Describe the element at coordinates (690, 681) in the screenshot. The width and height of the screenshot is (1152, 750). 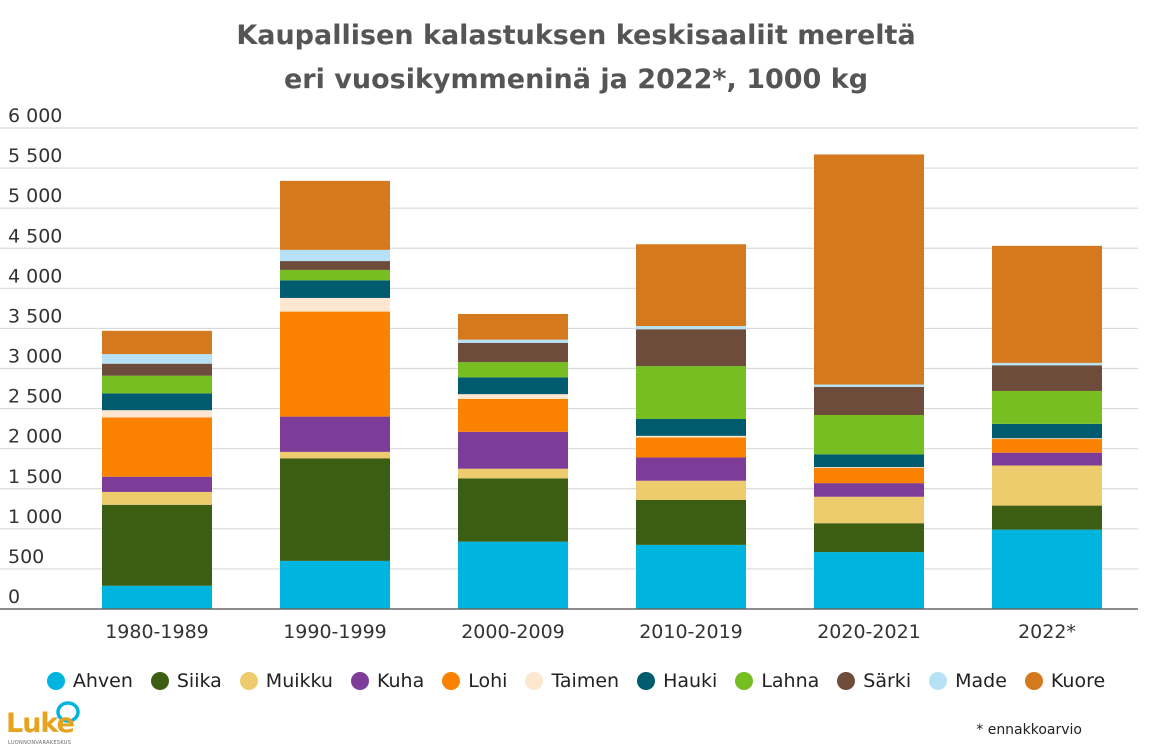
I see `legend-label: Hauki` at that location.